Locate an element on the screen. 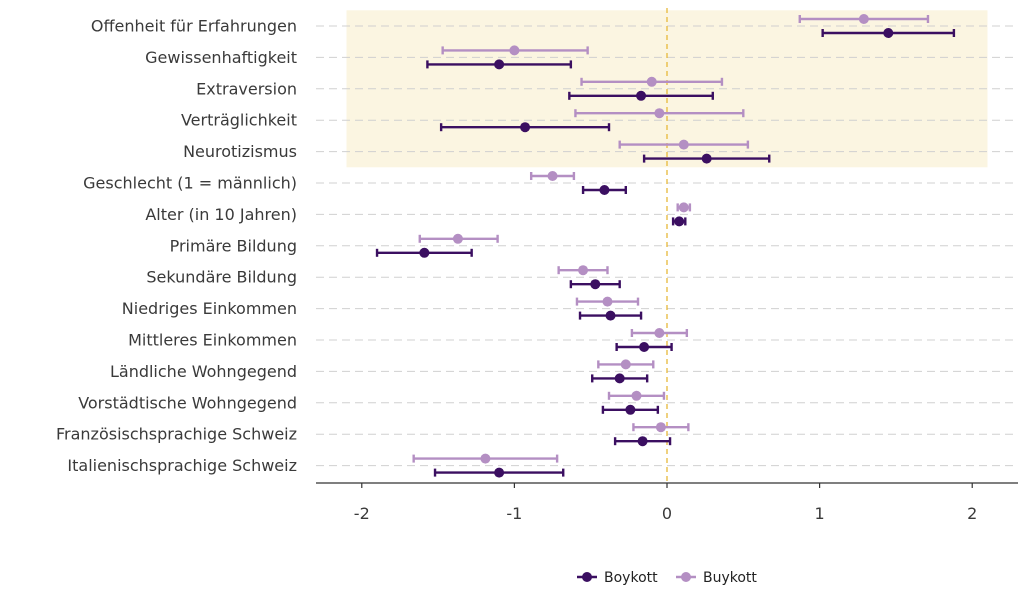 The width and height of the screenshot is (1024, 605). legend-label-boykott: Boykott is located at coordinates (631, 578).